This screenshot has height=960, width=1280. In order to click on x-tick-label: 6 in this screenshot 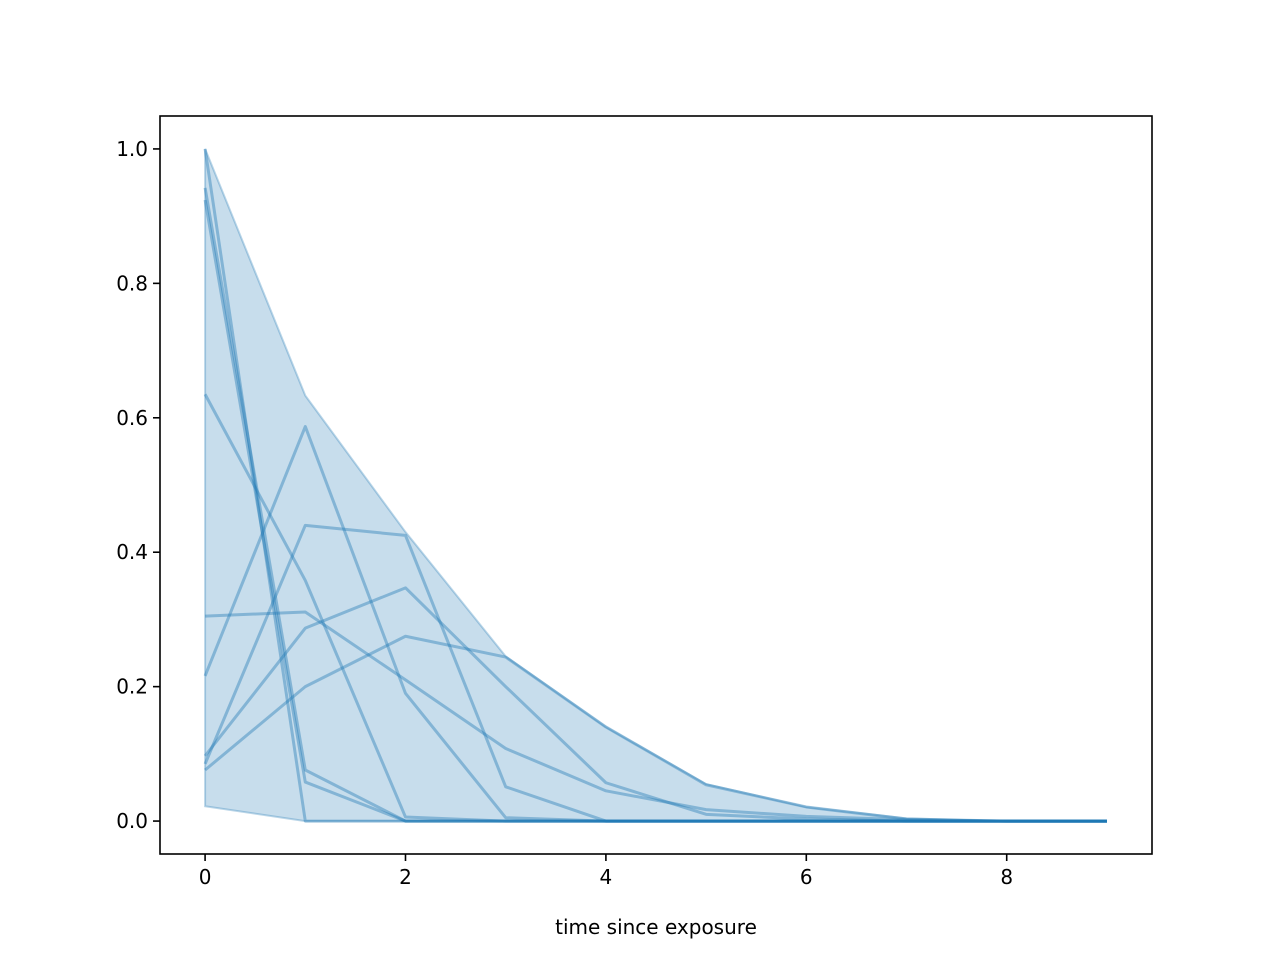, I will do `click(806, 877)`.